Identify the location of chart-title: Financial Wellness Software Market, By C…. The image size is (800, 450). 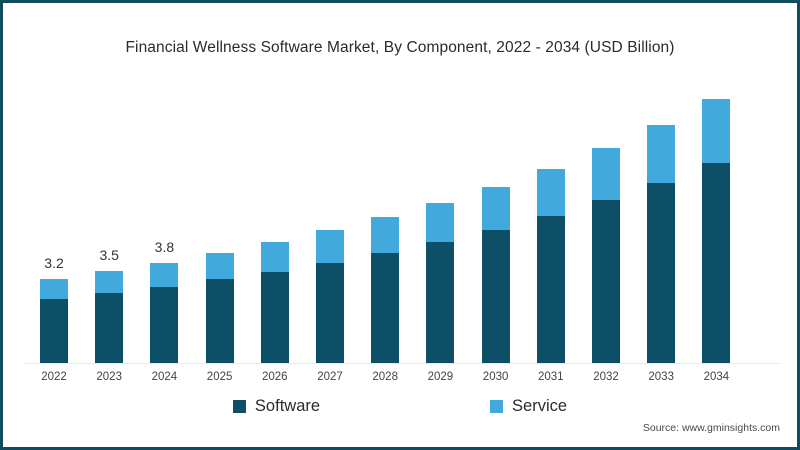
(400, 47).